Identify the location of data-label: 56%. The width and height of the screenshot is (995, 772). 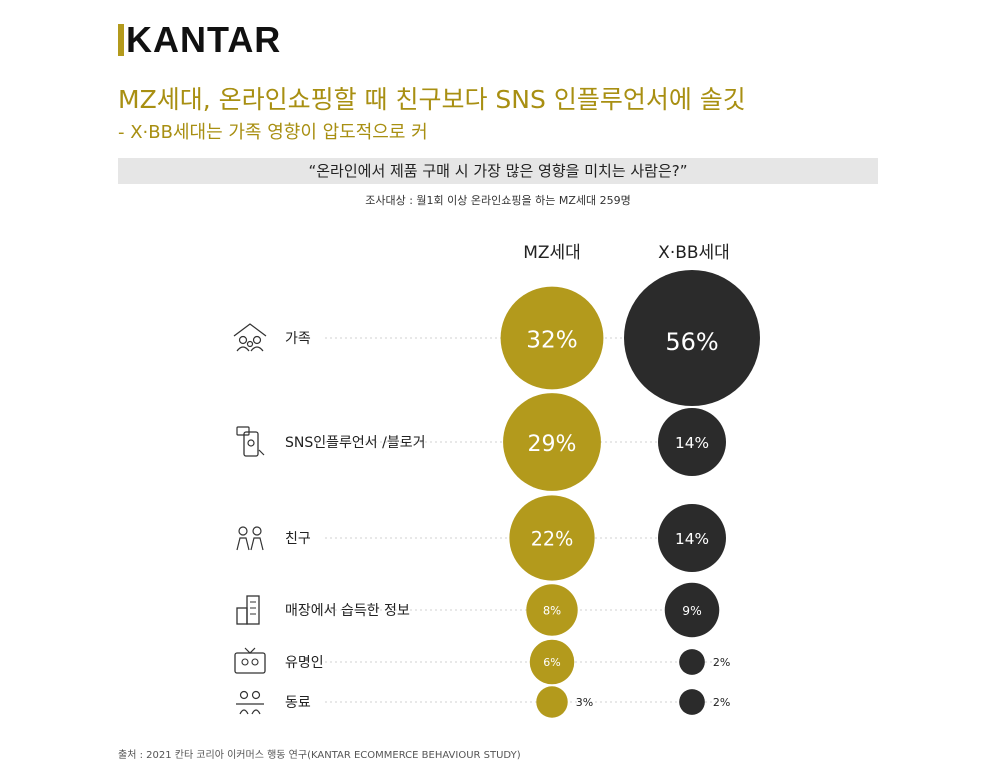
(691, 342).